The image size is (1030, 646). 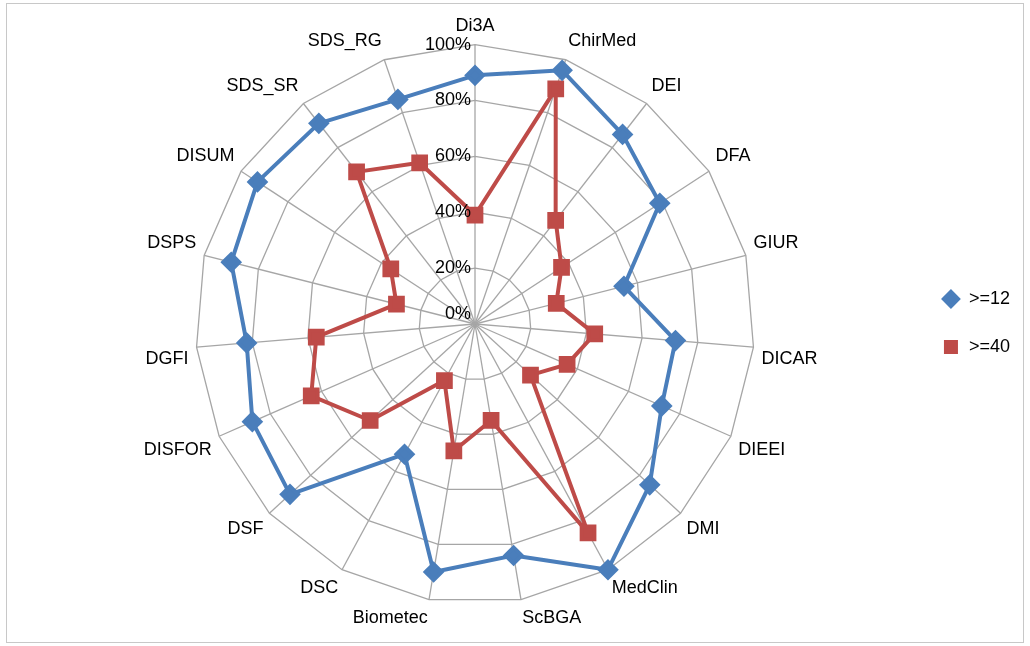 I want to click on spoke-label: DISFOR, so click(x=177, y=449).